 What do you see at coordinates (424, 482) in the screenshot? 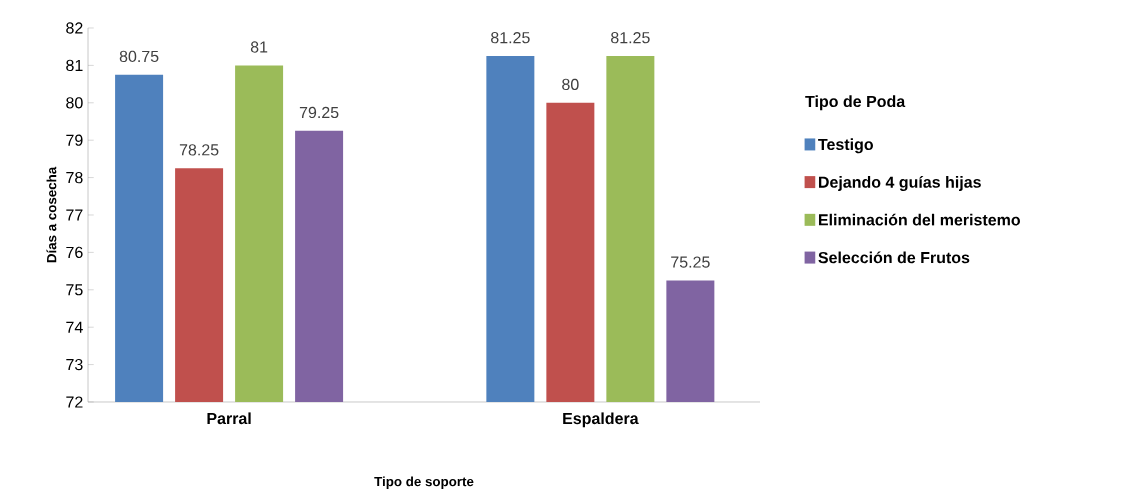
I see `x-axis-title: Tipo de soporte` at bounding box center [424, 482].